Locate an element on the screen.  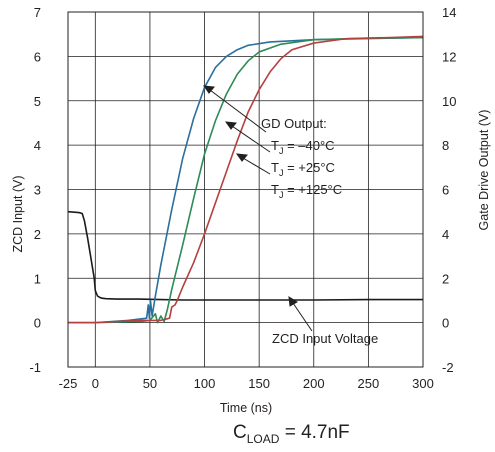
x-tick-label: 300 is located at coordinates (423, 383).